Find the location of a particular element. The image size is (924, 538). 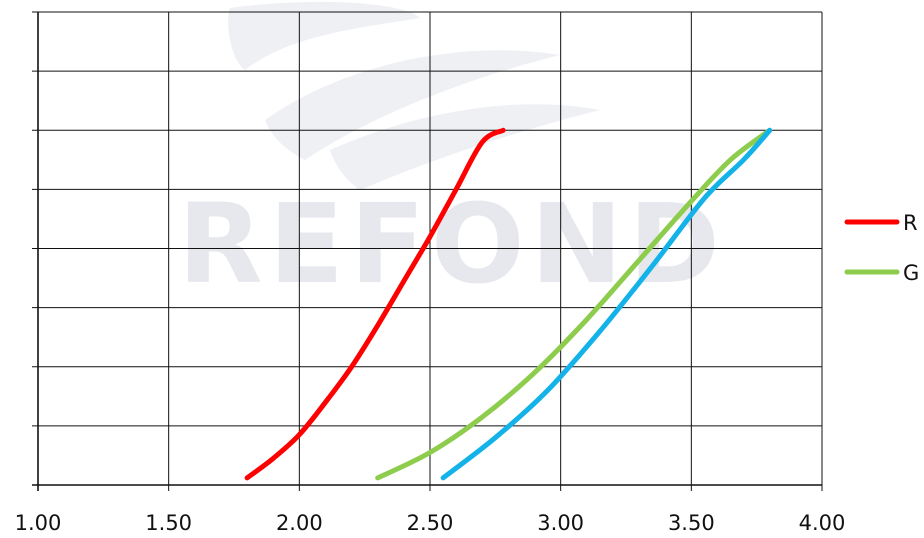

x-tick-label: 2.50 is located at coordinates (430, 523).